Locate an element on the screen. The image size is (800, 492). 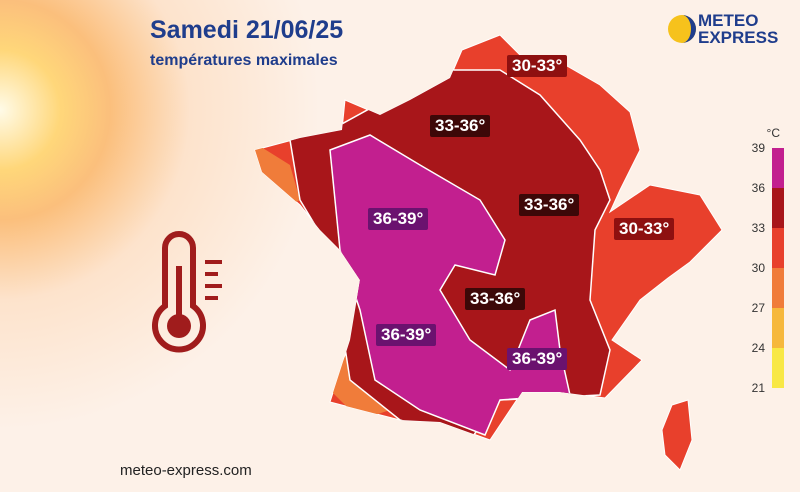
legend-tick: 33 is located at coordinates (758, 228).